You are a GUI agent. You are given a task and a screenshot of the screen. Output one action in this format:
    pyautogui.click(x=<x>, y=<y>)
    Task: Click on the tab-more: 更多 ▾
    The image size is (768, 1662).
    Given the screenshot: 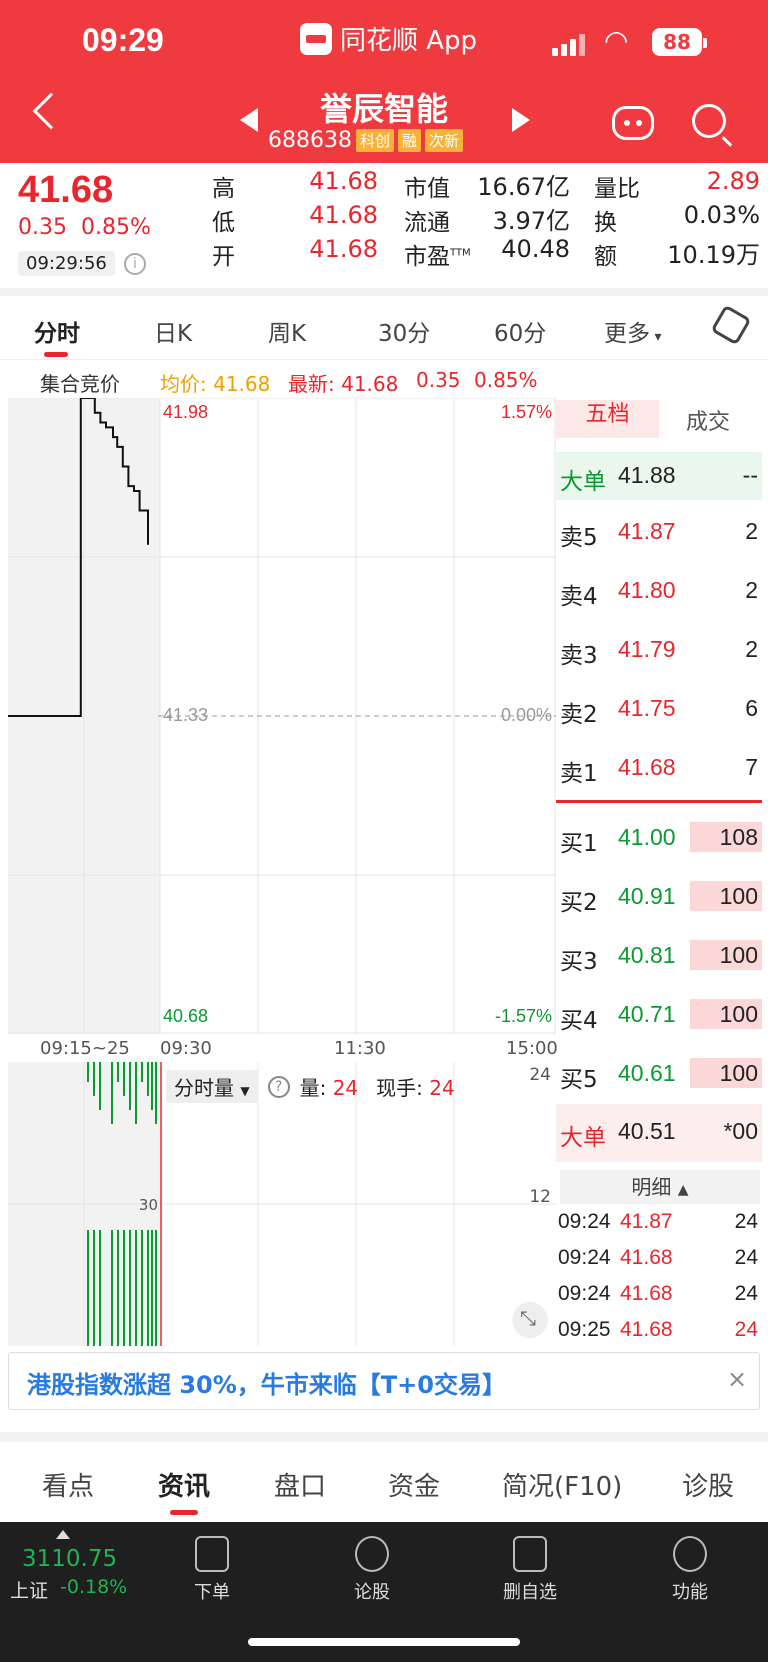 What is the action you would take?
    pyautogui.click(x=632, y=331)
    